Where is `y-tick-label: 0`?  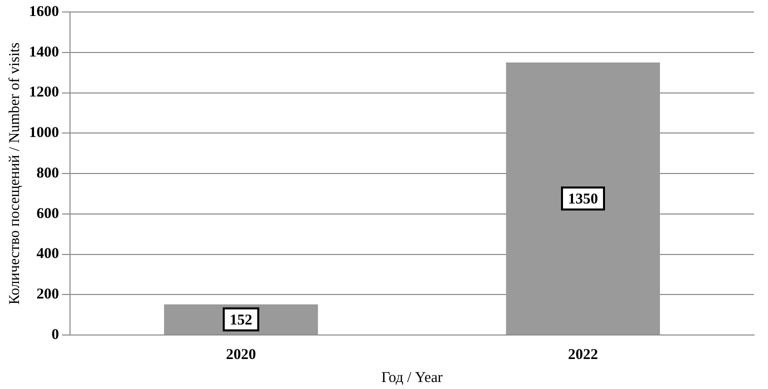 y-tick-label: 0 is located at coordinates (55, 334).